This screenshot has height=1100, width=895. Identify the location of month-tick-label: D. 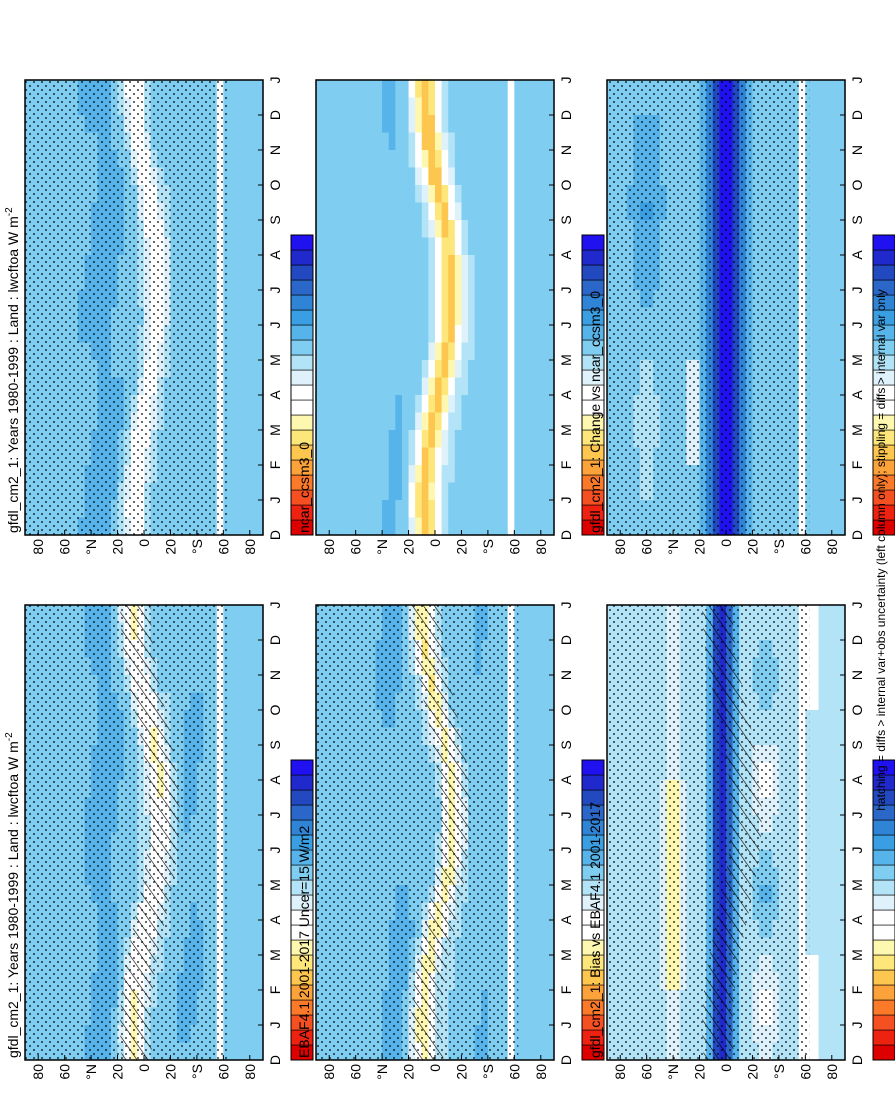
(275, 1060).